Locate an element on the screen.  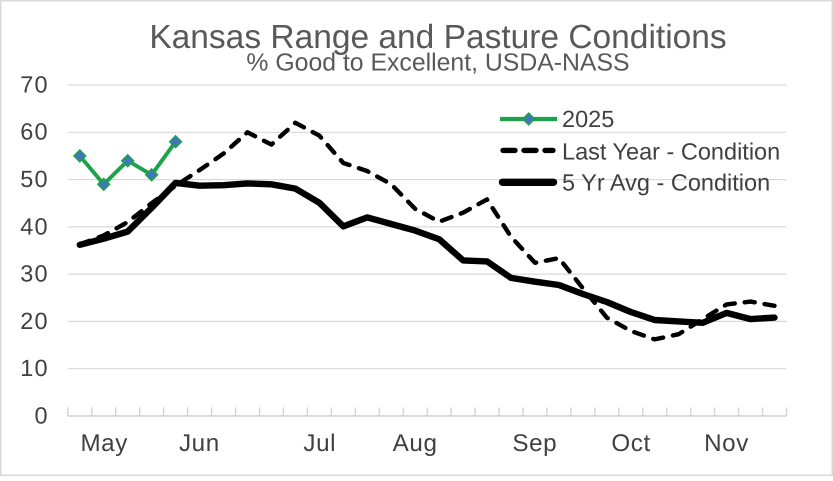
svg-text: Aug is located at coordinates (415, 443).